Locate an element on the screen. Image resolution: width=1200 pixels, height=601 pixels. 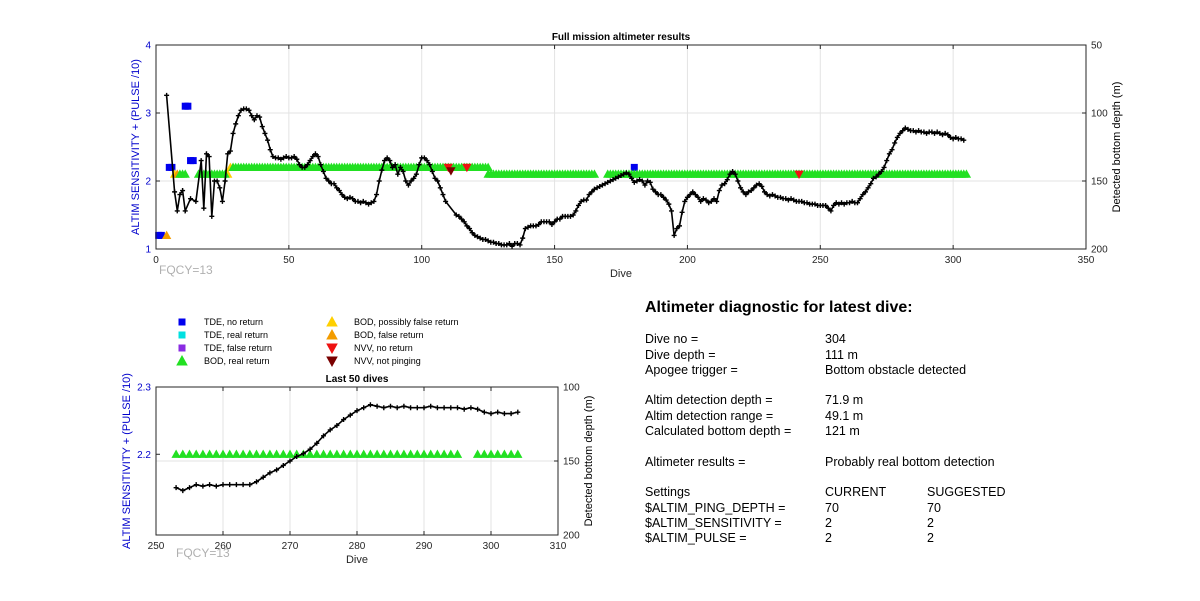
setting-suggested: 70 is located at coordinates (934, 507).